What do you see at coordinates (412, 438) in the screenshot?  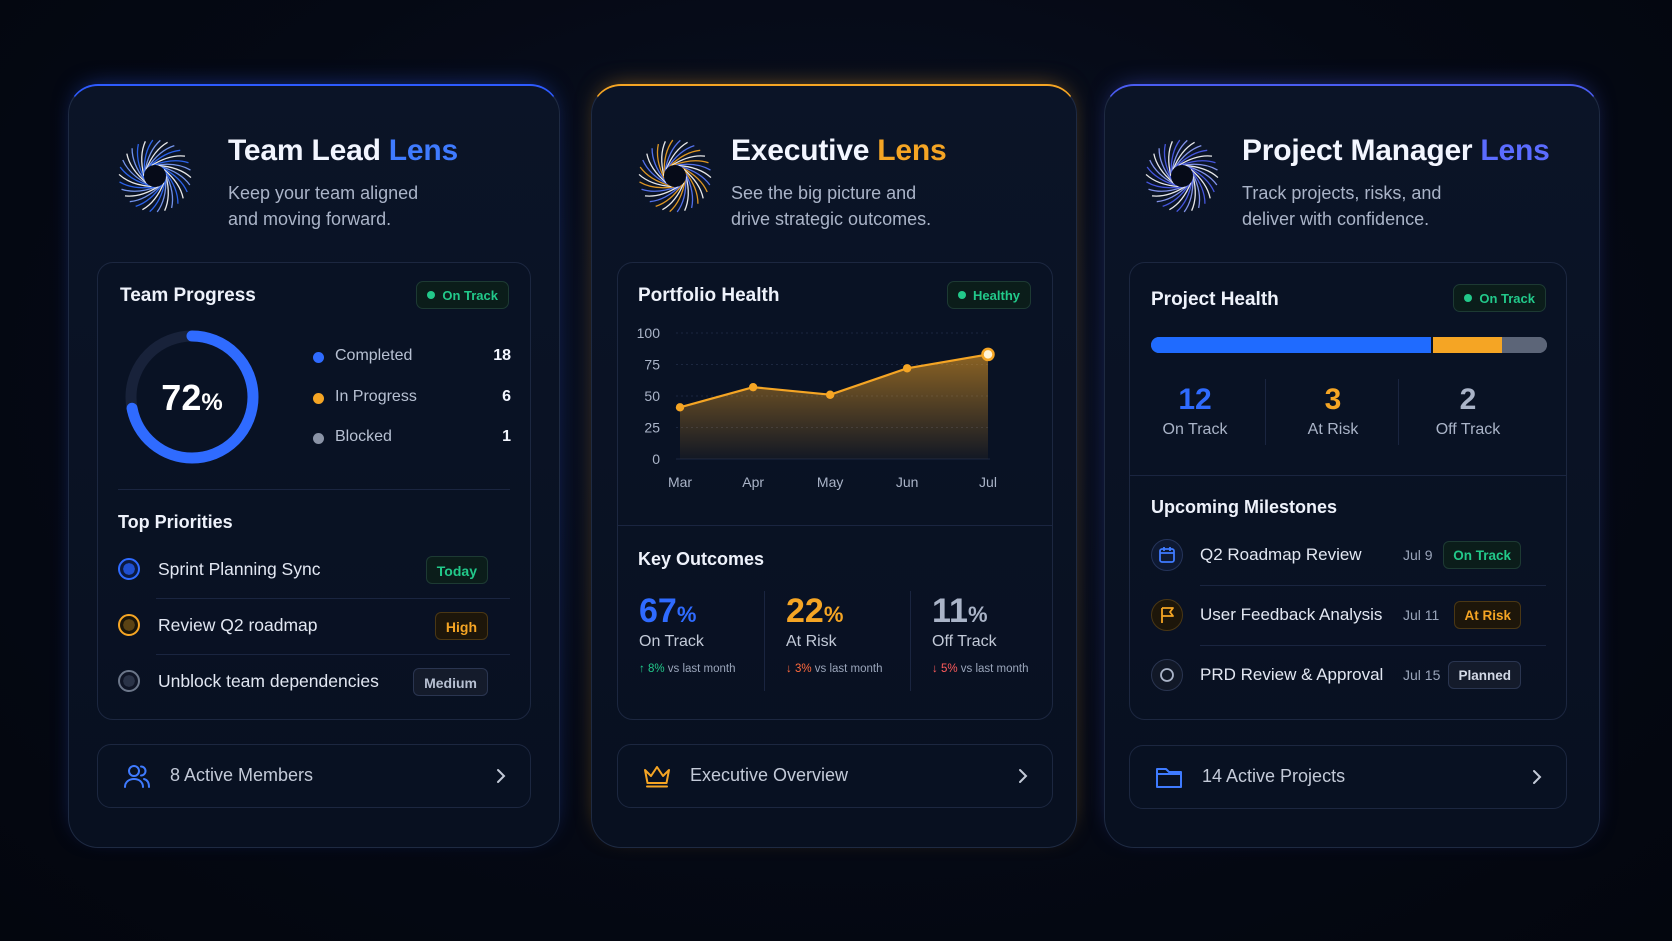 I see `legend-blocked: Blocked 1` at bounding box center [412, 438].